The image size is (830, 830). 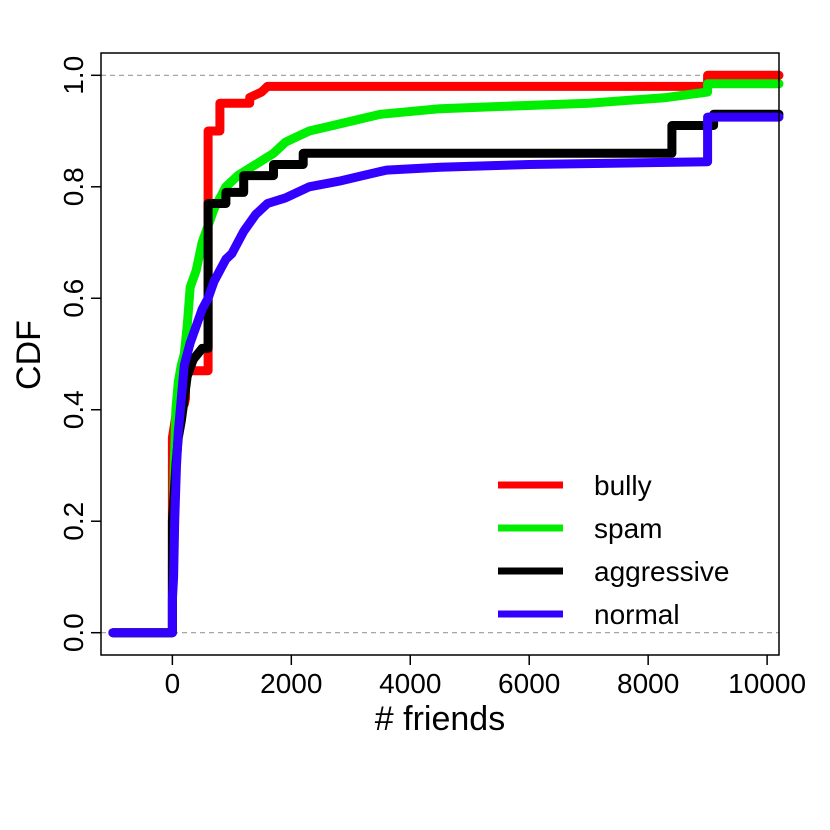 I want to click on y-tick-label-4: 0.8, so click(x=73, y=186).